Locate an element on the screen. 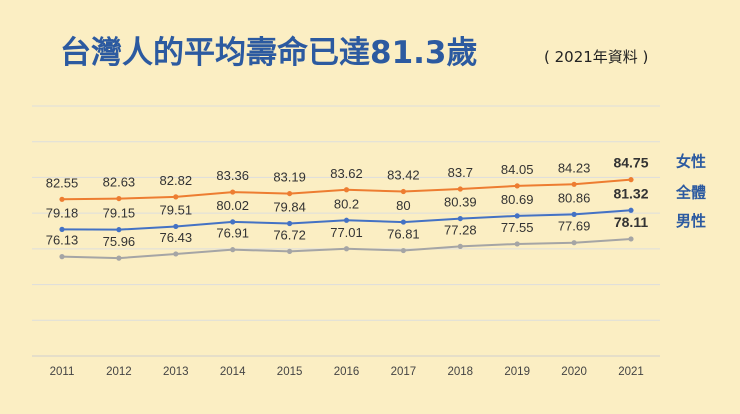  data-label: 79.84 is located at coordinates (289, 207).